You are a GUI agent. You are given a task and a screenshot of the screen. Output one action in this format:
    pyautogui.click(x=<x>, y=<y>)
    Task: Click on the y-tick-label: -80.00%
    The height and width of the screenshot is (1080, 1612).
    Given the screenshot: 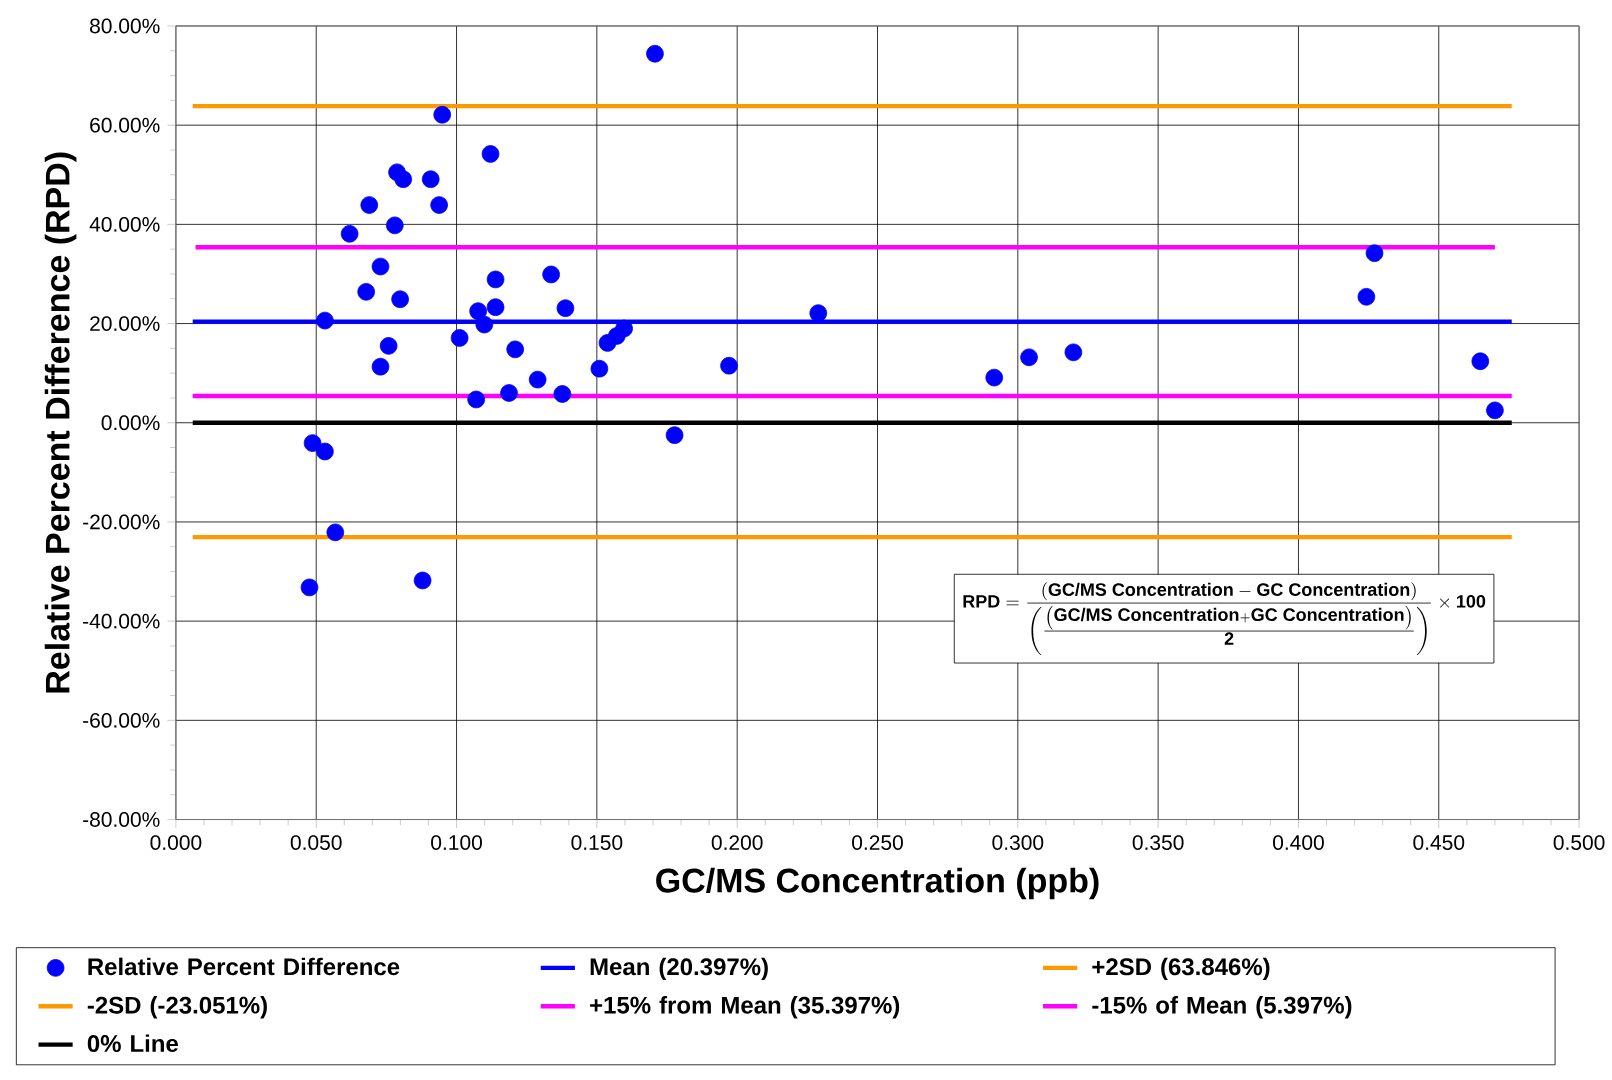 What is the action you would take?
    pyautogui.click(x=121, y=819)
    